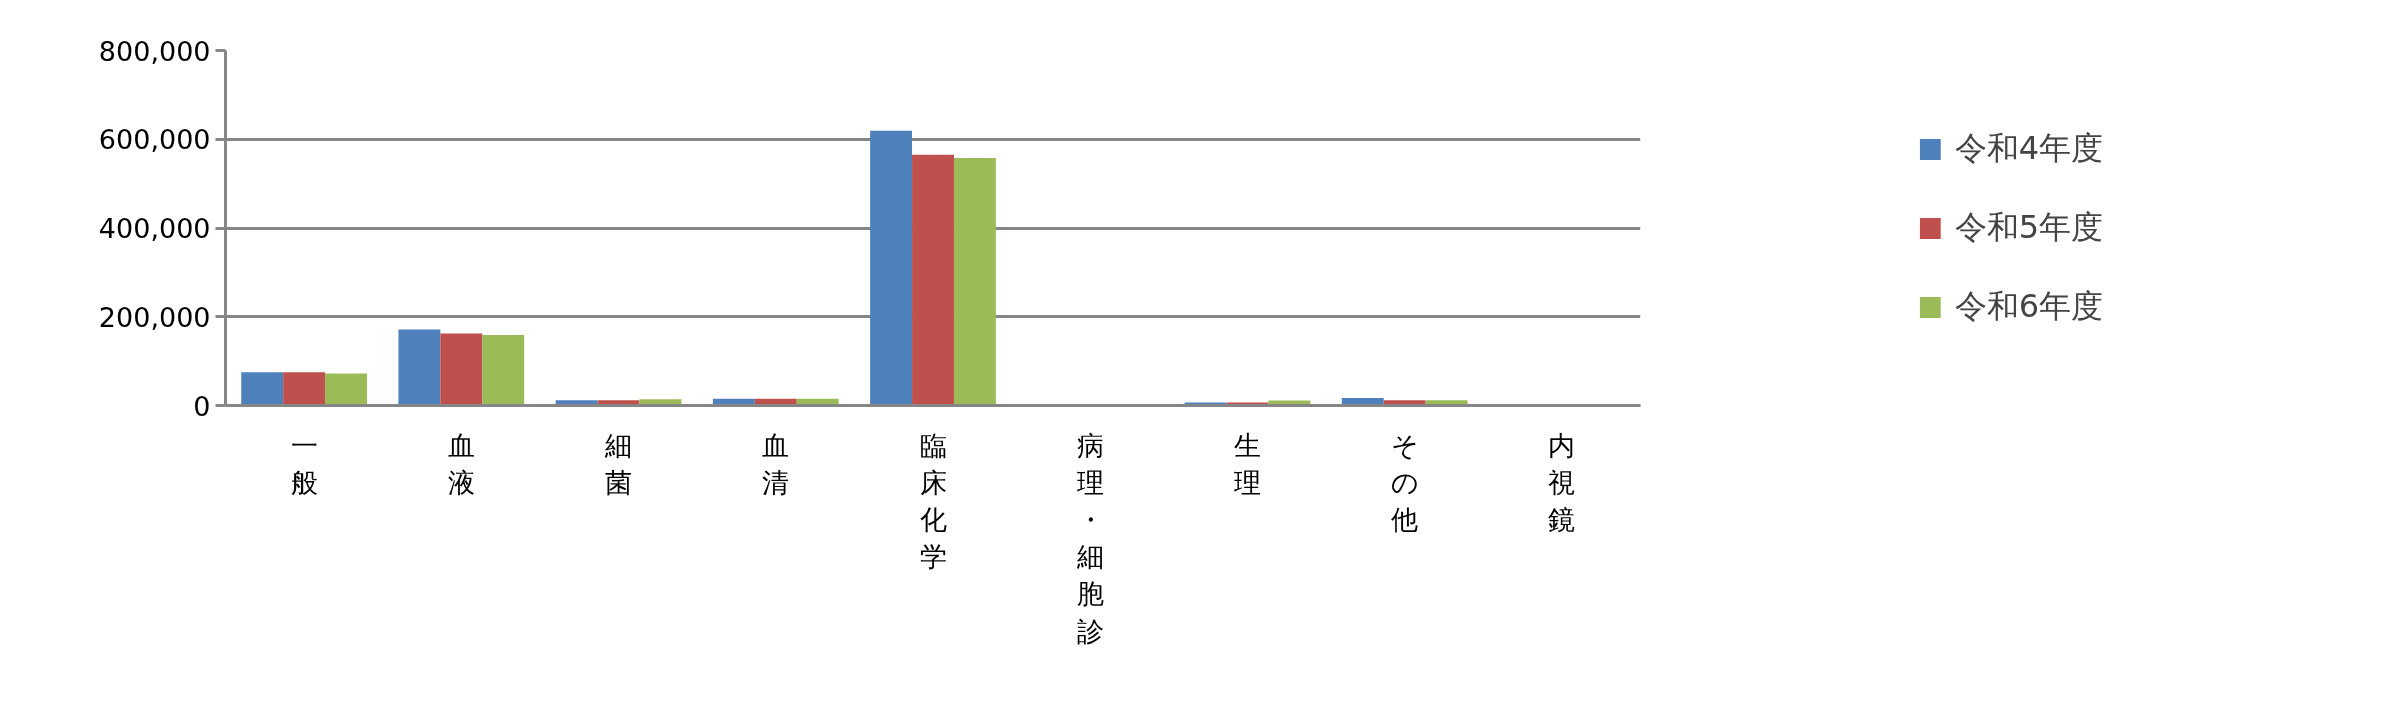 This screenshot has height=714, width=2395. I want to click on x-tick-label: 細菌, so click(618, 463).